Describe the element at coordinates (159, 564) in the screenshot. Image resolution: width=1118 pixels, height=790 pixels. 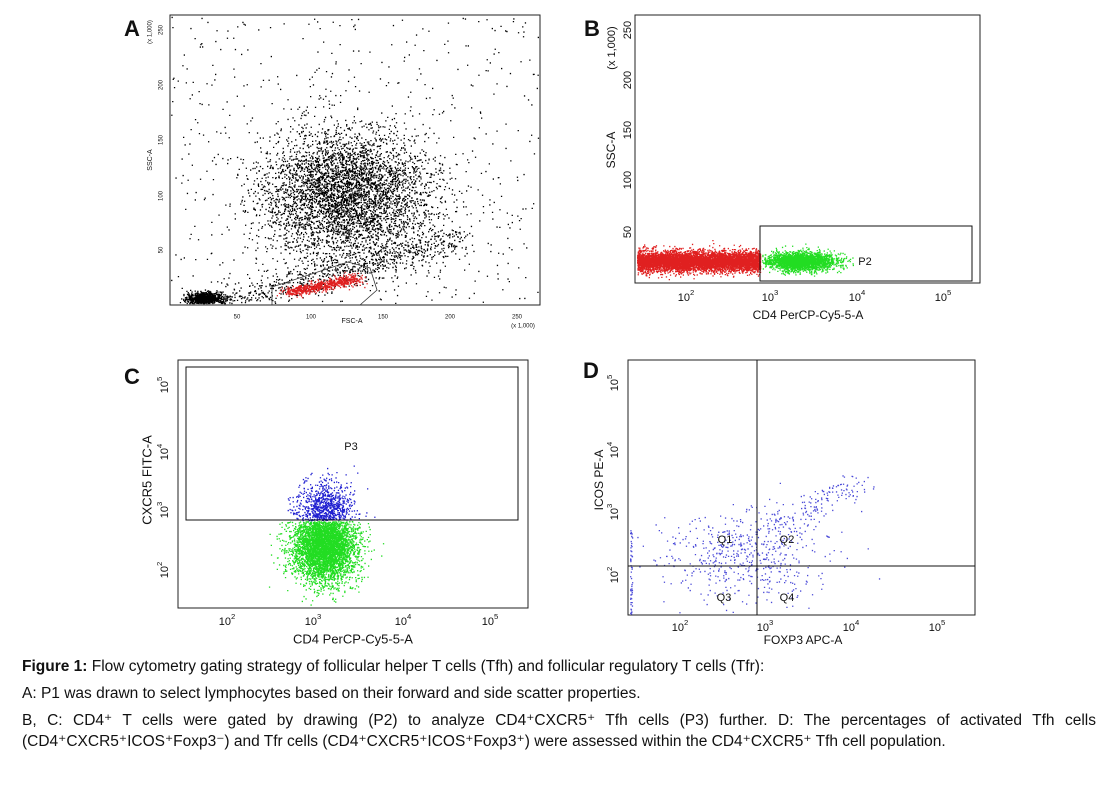
I see `y-tick-label-exp: 2` at that location.